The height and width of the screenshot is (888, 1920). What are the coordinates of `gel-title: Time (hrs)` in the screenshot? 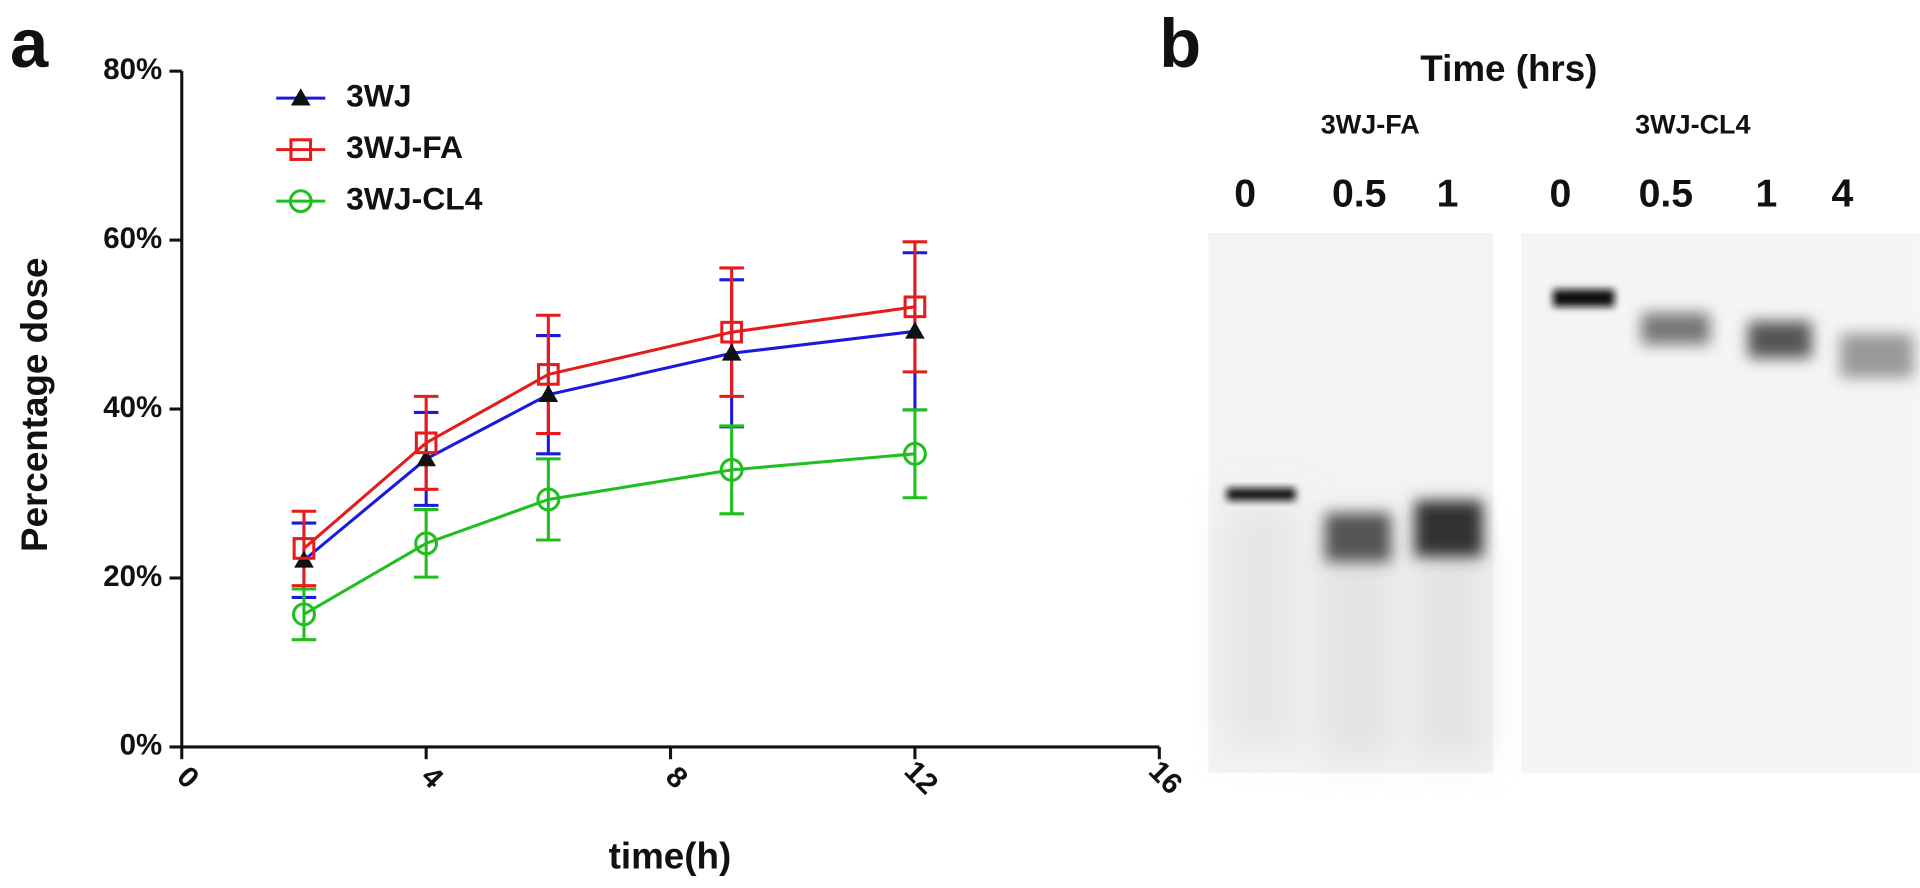 It's located at (1508, 68).